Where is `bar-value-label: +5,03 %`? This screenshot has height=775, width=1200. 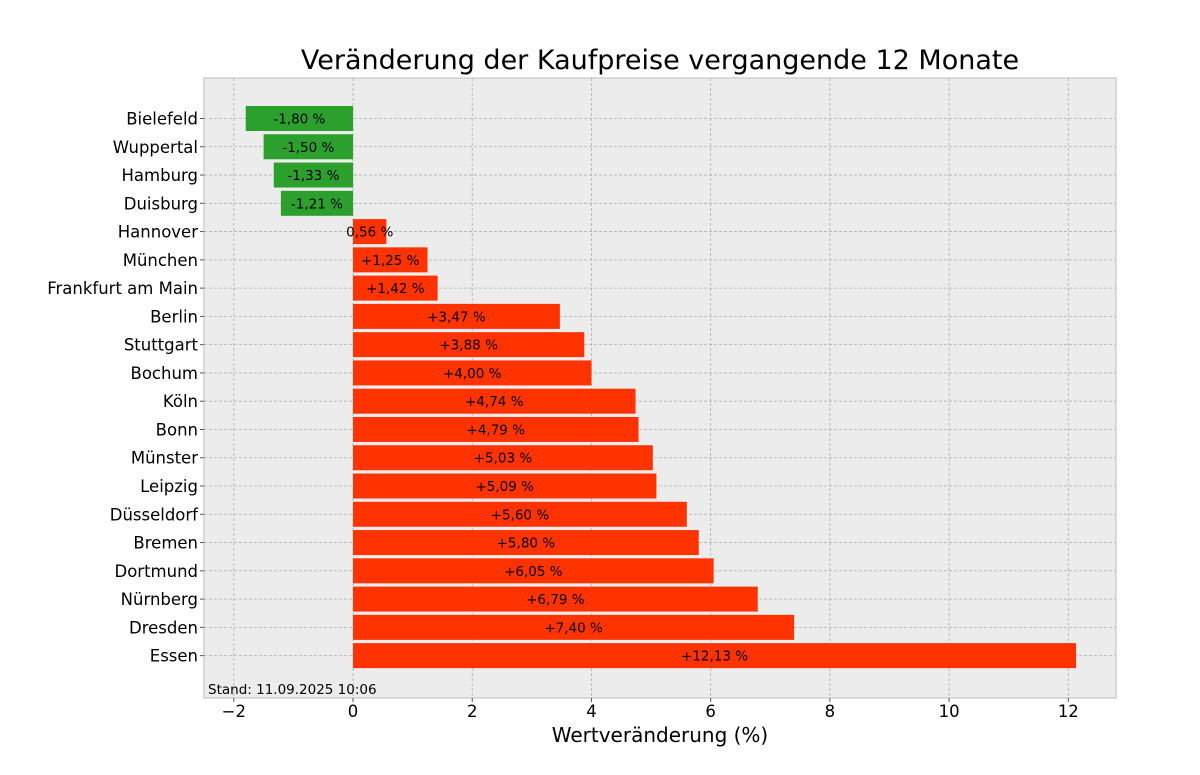
bar-value-label: +5,03 % is located at coordinates (503, 459).